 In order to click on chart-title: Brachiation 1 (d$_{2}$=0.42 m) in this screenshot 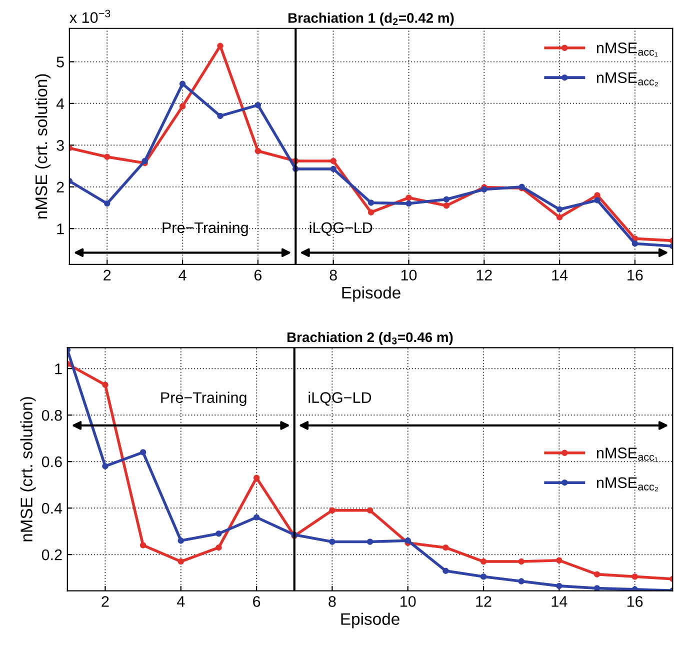, I will do `click(371, 19)`.